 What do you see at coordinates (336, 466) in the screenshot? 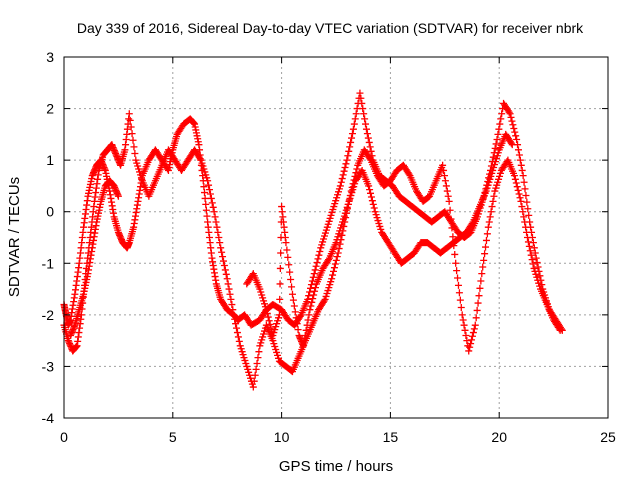
I see `x-axis-label: GPS time / hours` at bounding box center [336, 466].